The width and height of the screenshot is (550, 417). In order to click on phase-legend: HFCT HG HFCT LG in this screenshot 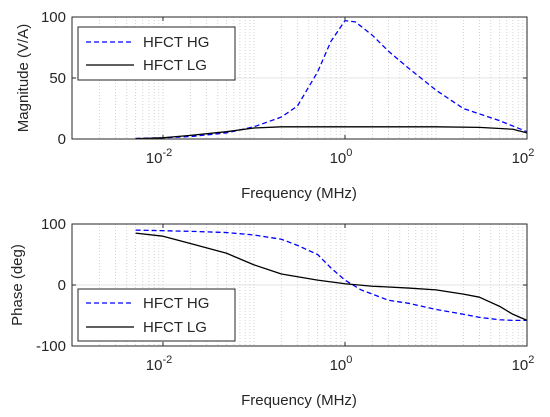, I will do `click(156, 315)`.